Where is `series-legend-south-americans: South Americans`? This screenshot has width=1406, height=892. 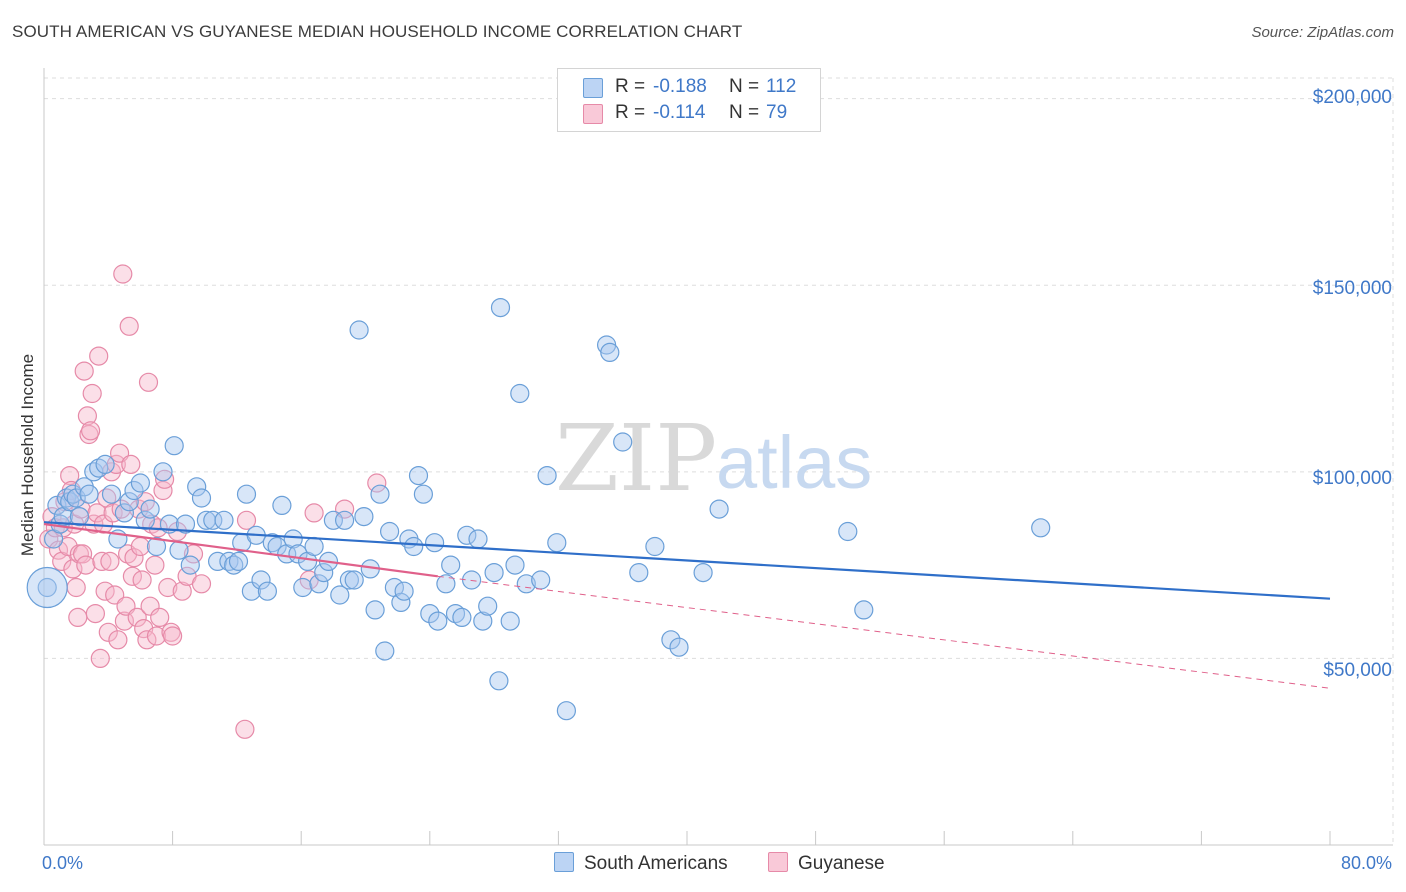 series-legend-south-americans: South Americans is located at coordinates (641, 863).